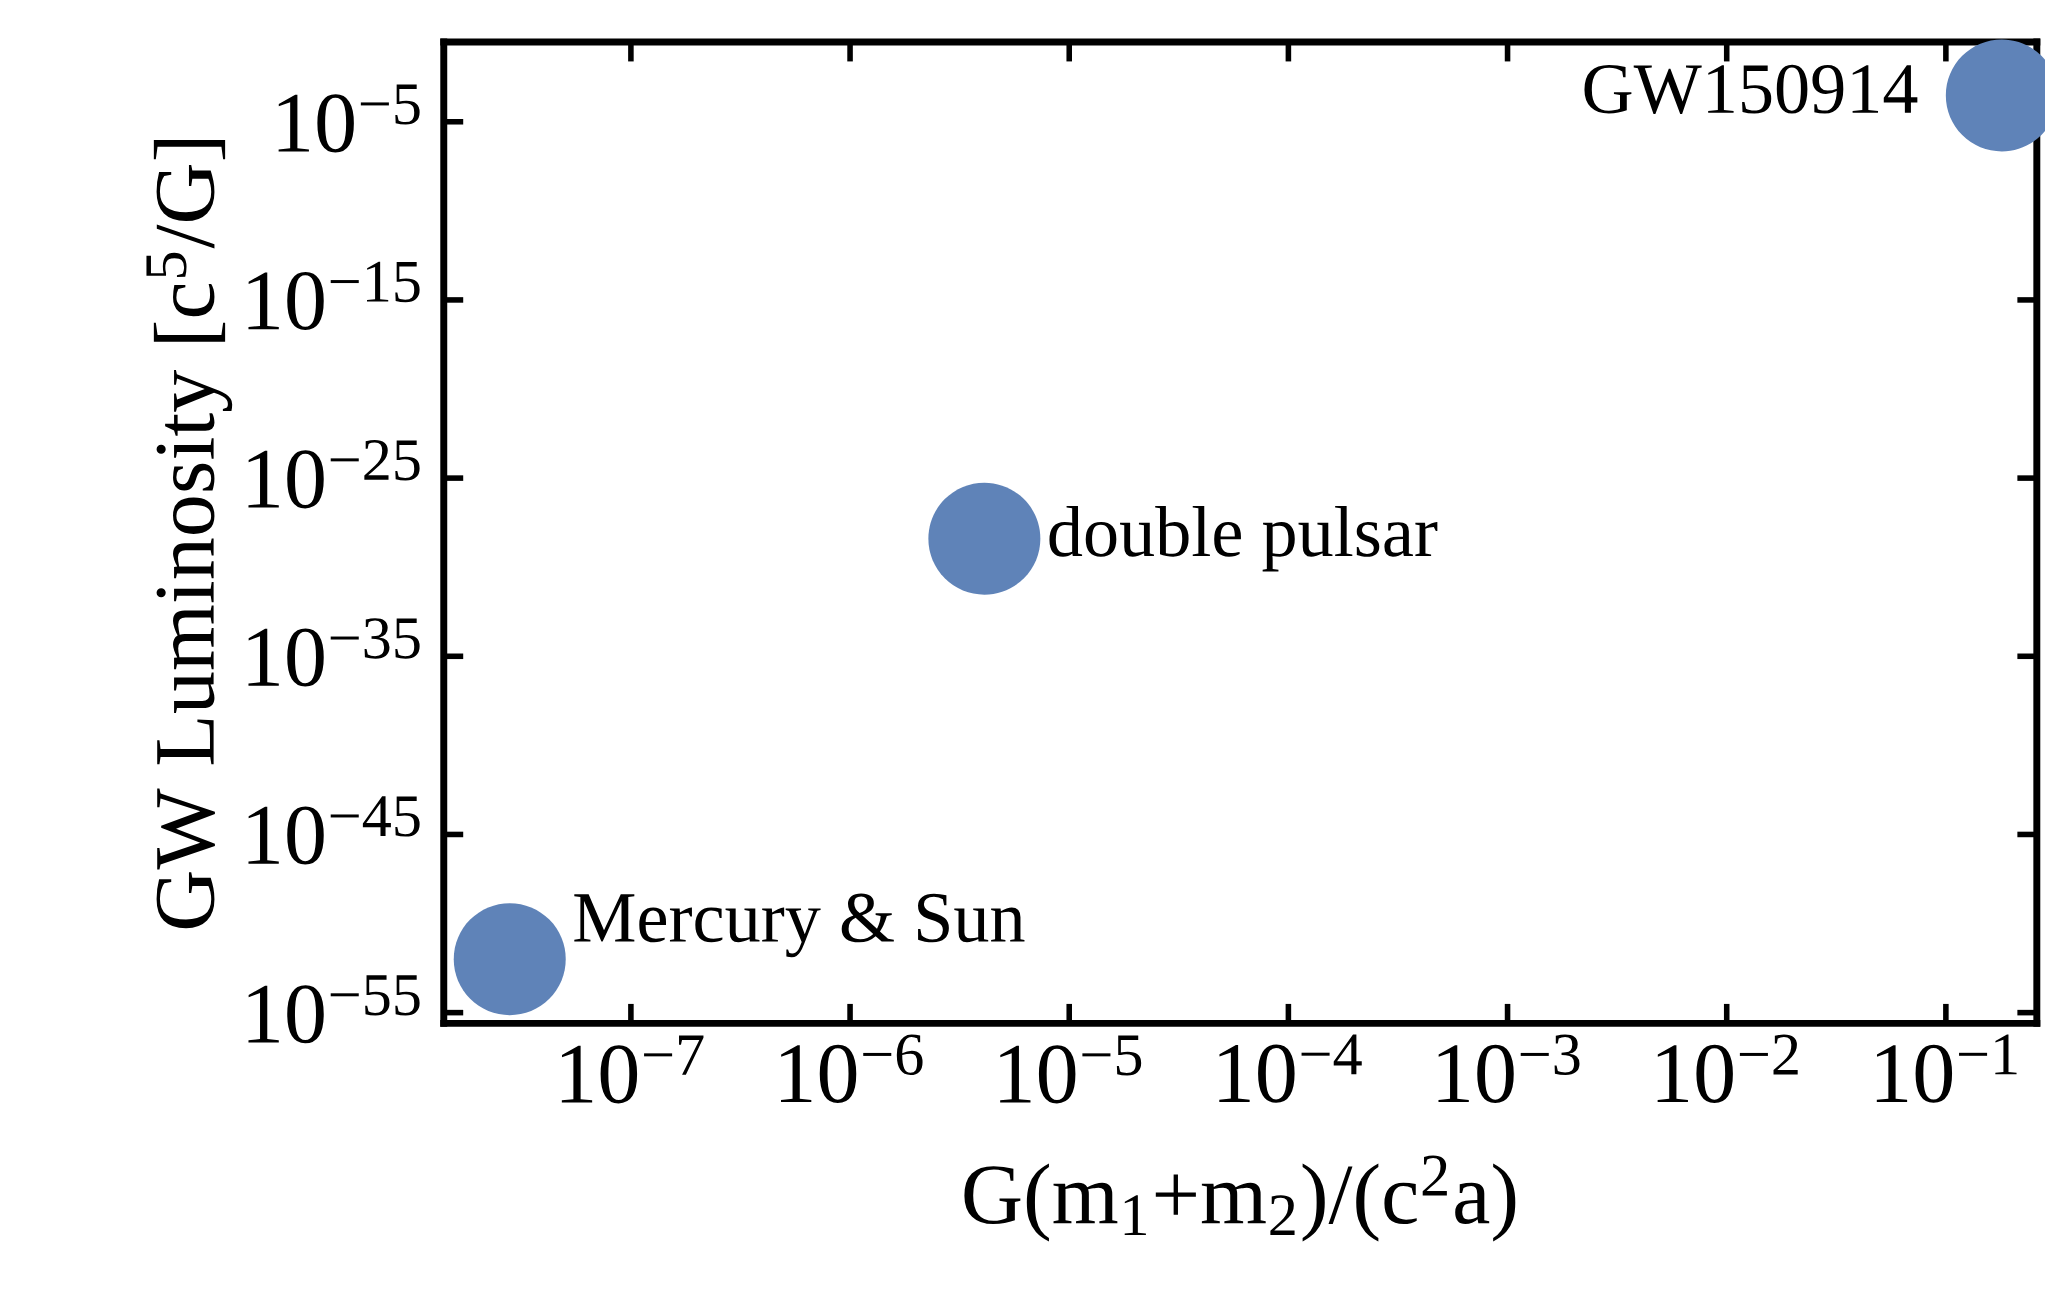 The image size is (2045, 1312). What do you see at coordinates (1727, 1068) in the screenshot?
I see `x-tick-label: 10$^{−2}$` at bounding box center [1727, 1068].